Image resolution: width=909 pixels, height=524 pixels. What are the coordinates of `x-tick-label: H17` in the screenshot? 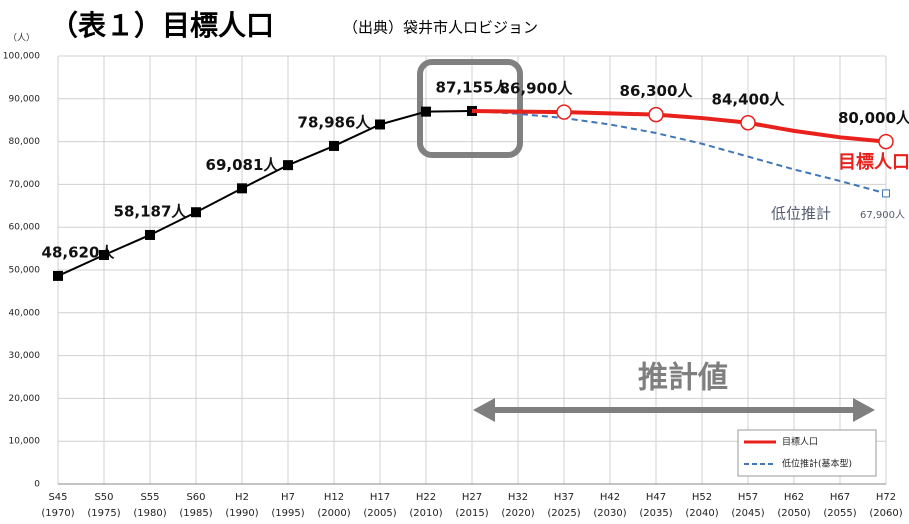 It's located at (380, 497).